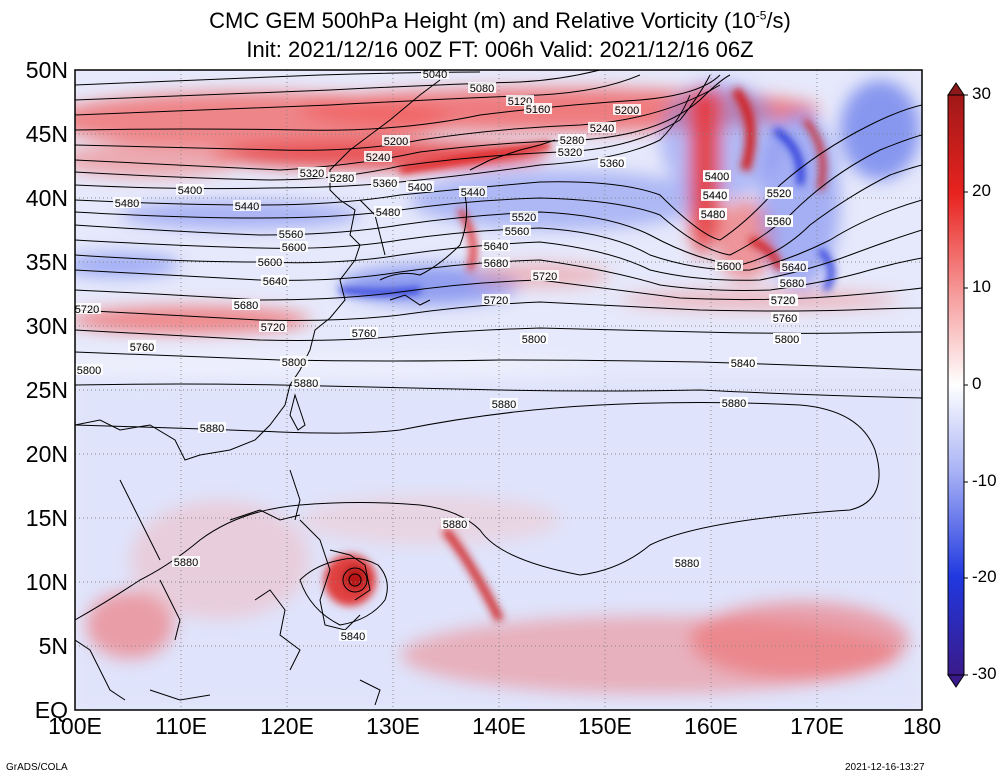 Image resolution: width=1000 pixels, height=779 pixels. What do you see at coordinates (817, 726) in the screenshot?
I see `lon-label: 170E` at bounding box center [817, 726].